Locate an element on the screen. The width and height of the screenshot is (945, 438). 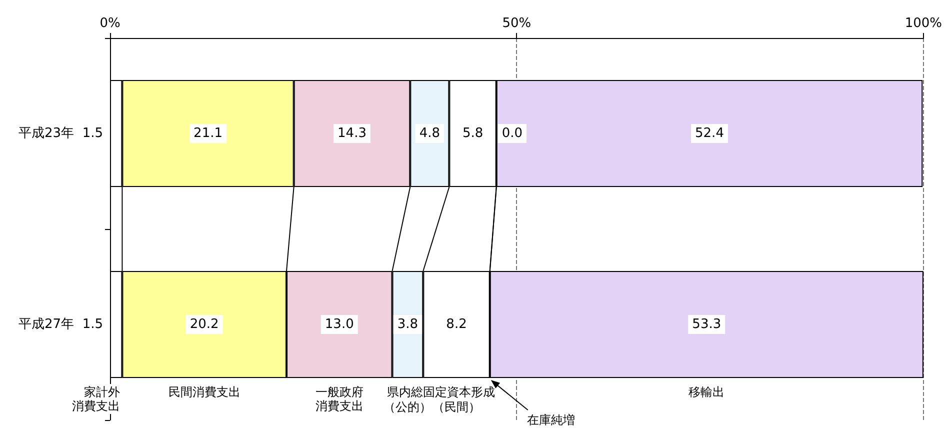
data-label: 3.8 is located at coordinates (407, 324).